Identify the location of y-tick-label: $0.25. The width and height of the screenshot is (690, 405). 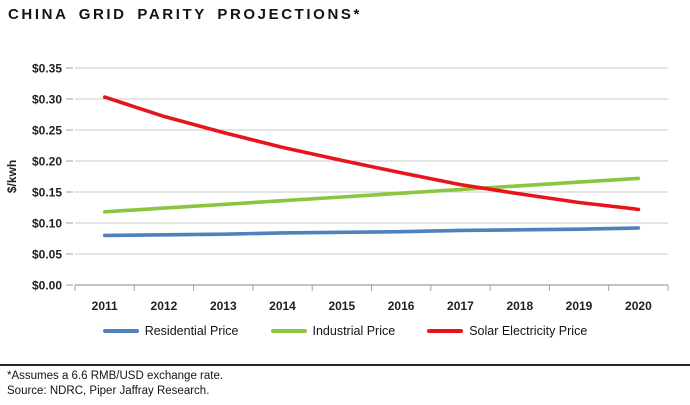
(47, 131).